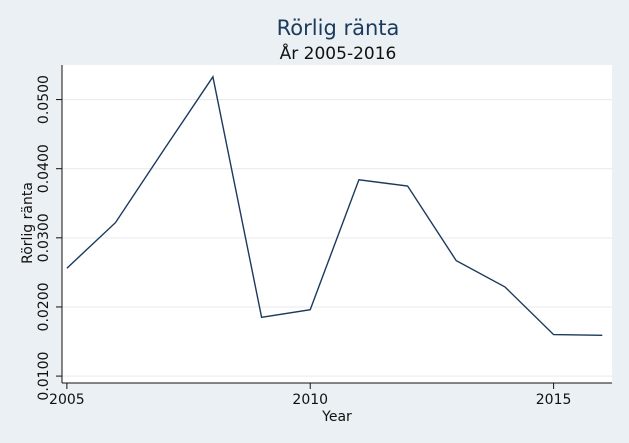 The height and width of the screenshot is (443, 629). What do you see at coordinates (310, 400) in the screenshot?
I see `x-tick-label: 2010` at bounding box center [310, 400].